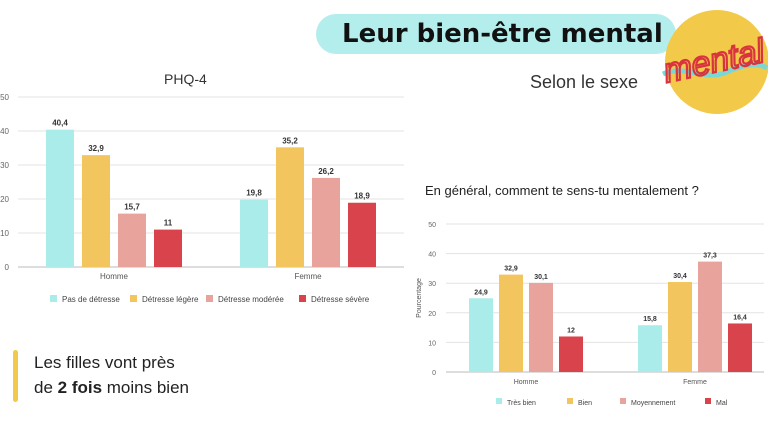 This screenshot has height=432, width=768. What do you see at coordinates (481, 292) in the screenshot?
I see `chart2-data-label: 24,9` at bounding box center [481, 292].